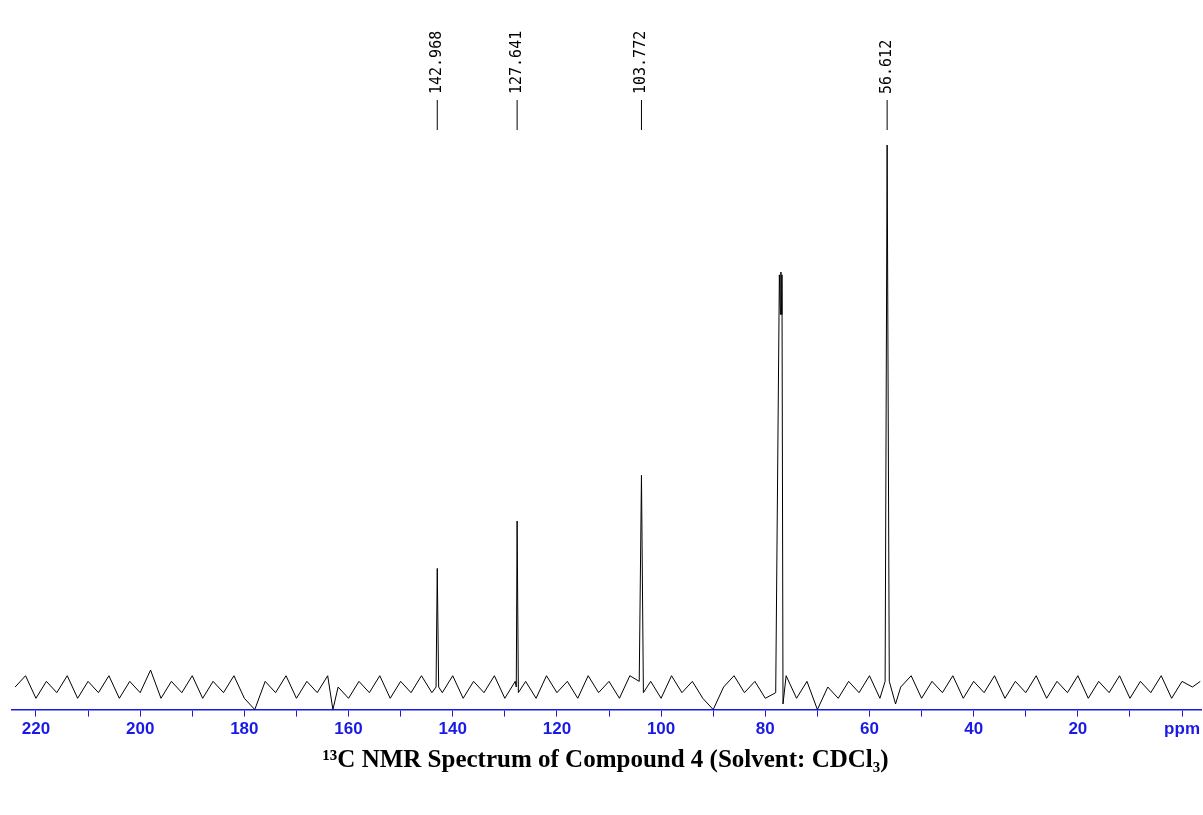 The width and height of the screenshot is (1203, 815). Describe the element at coordinates (974, 729) in the screenshot. I see `x-tick-label: 40` at that location.